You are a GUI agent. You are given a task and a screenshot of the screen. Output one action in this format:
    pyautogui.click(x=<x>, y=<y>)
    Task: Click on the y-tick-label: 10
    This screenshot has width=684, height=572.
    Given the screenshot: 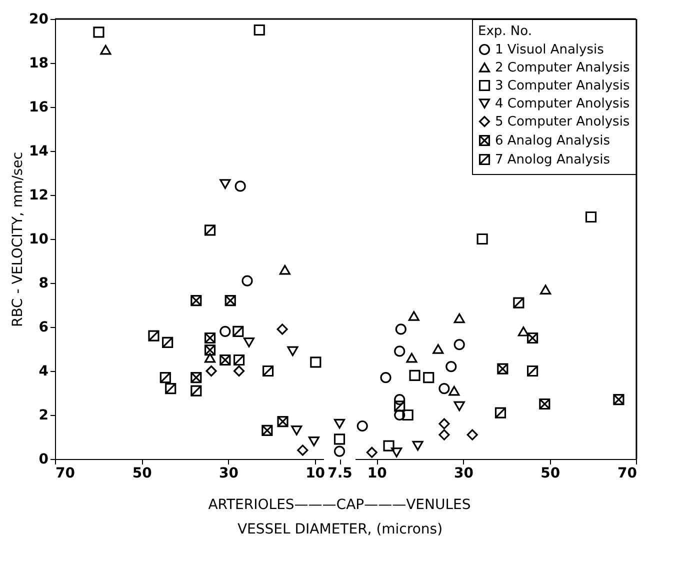 What is the action you would take?
    pyautogui.click(x=39, y=240)
    